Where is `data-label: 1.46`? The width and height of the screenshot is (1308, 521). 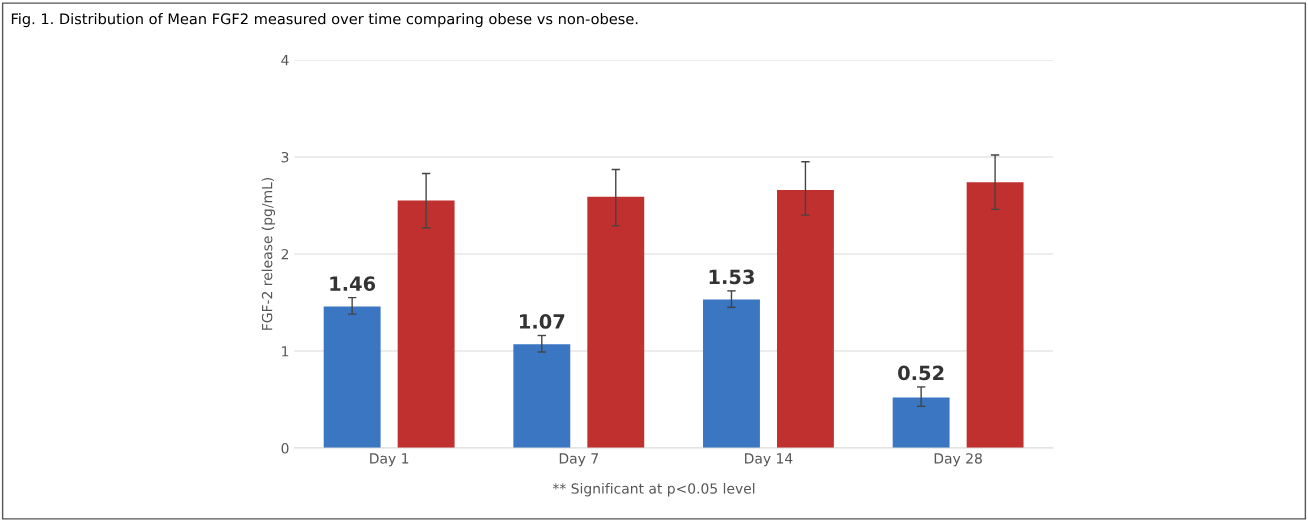
data-label: 1.46 is located at coordinates (353, 283).